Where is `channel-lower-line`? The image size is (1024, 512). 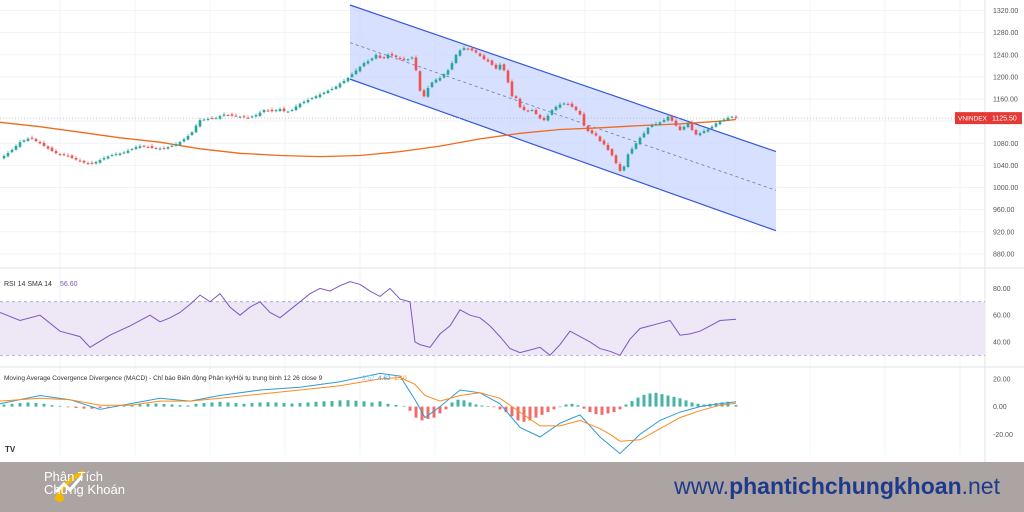 channel-lower-line is located at coordinates (563, 155).